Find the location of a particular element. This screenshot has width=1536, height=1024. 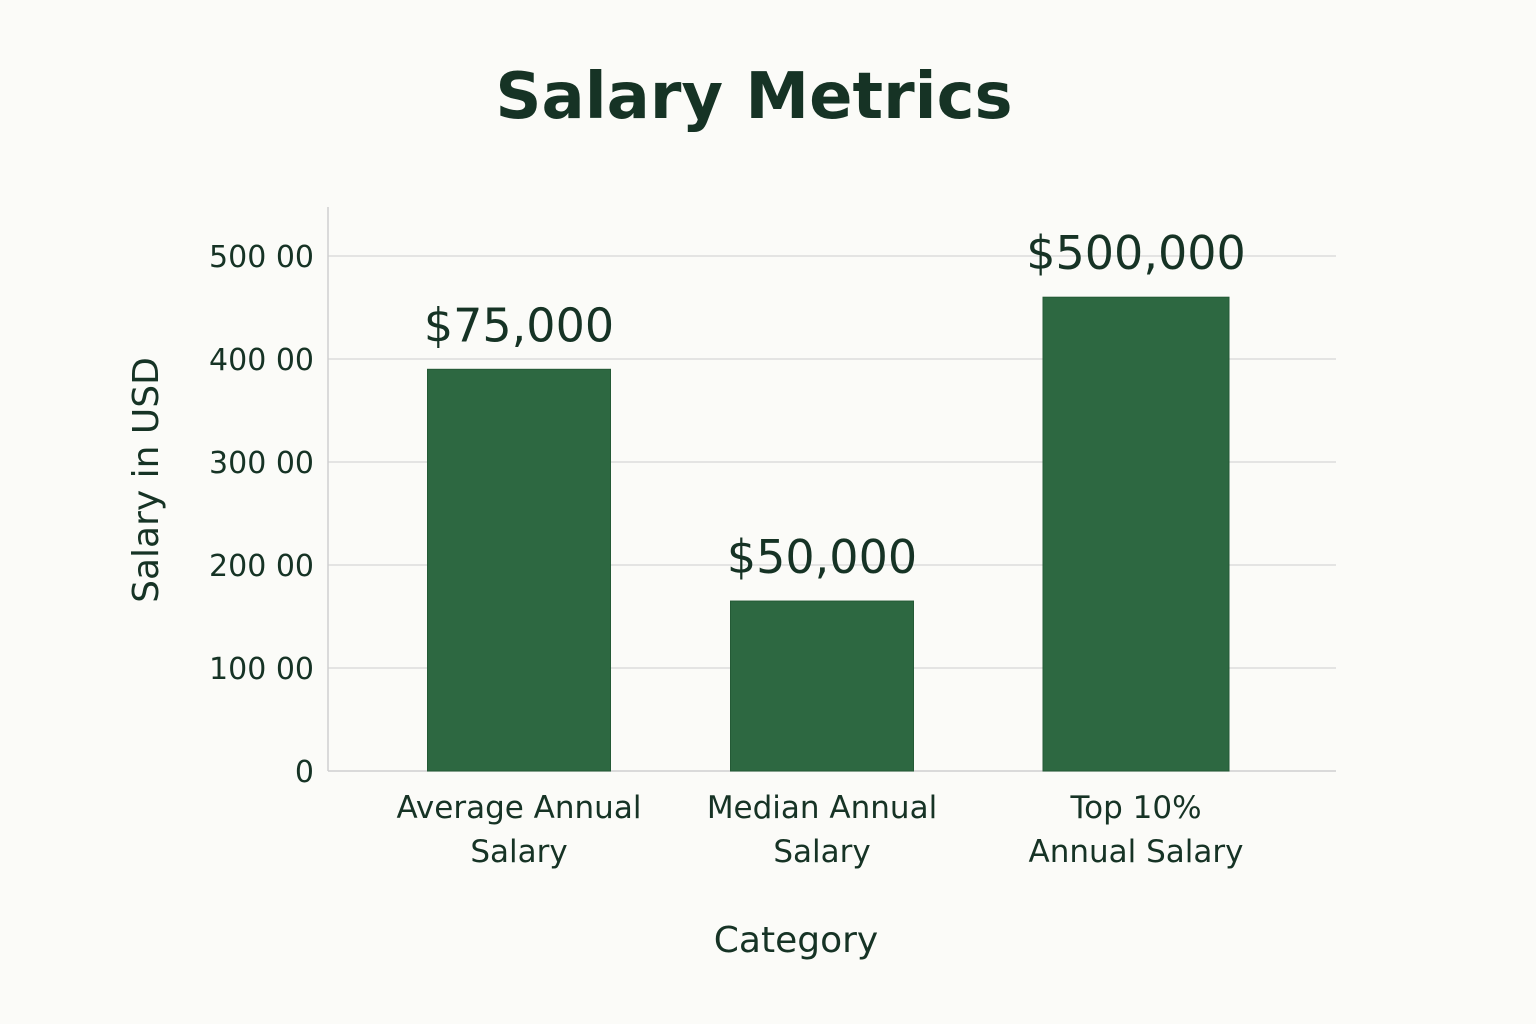

y-tick-label: 400 00 is located at coordinates (261, 360).